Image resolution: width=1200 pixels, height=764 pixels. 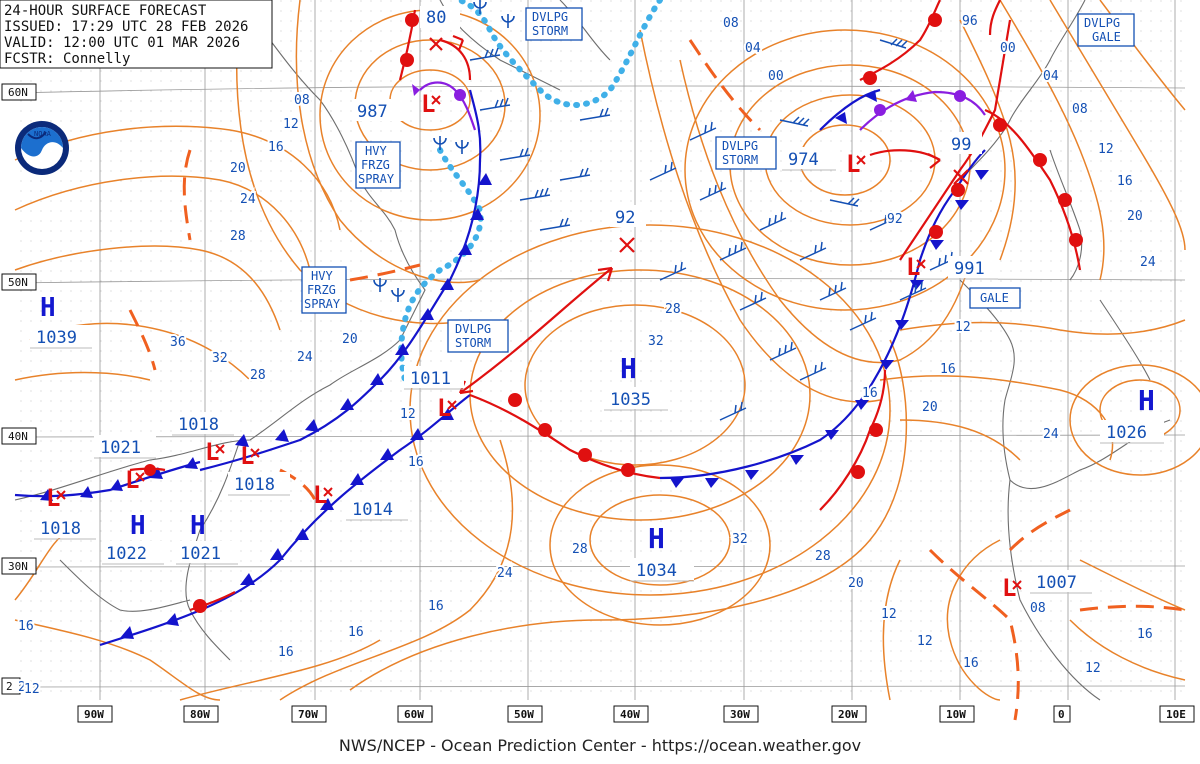 I want to click on low-pressure-value: 1014, so click(x=372, y=510).